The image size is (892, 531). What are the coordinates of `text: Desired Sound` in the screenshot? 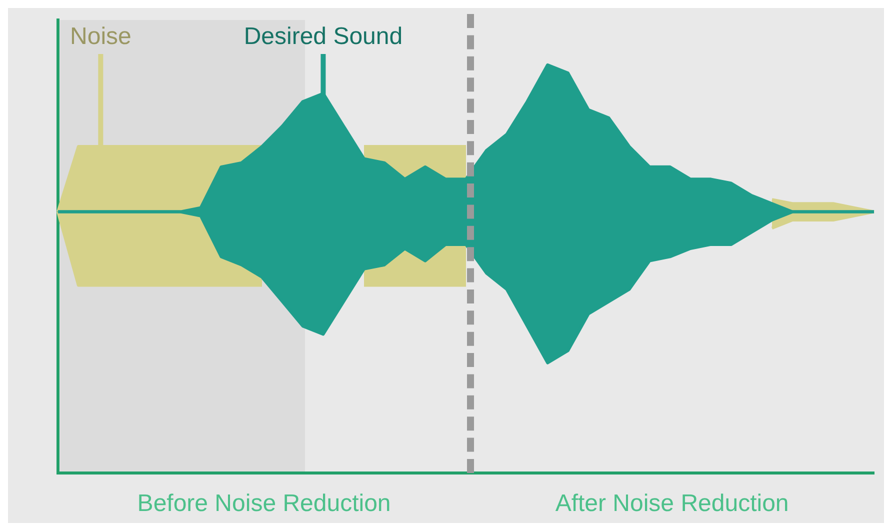 It's located at (323, 36).